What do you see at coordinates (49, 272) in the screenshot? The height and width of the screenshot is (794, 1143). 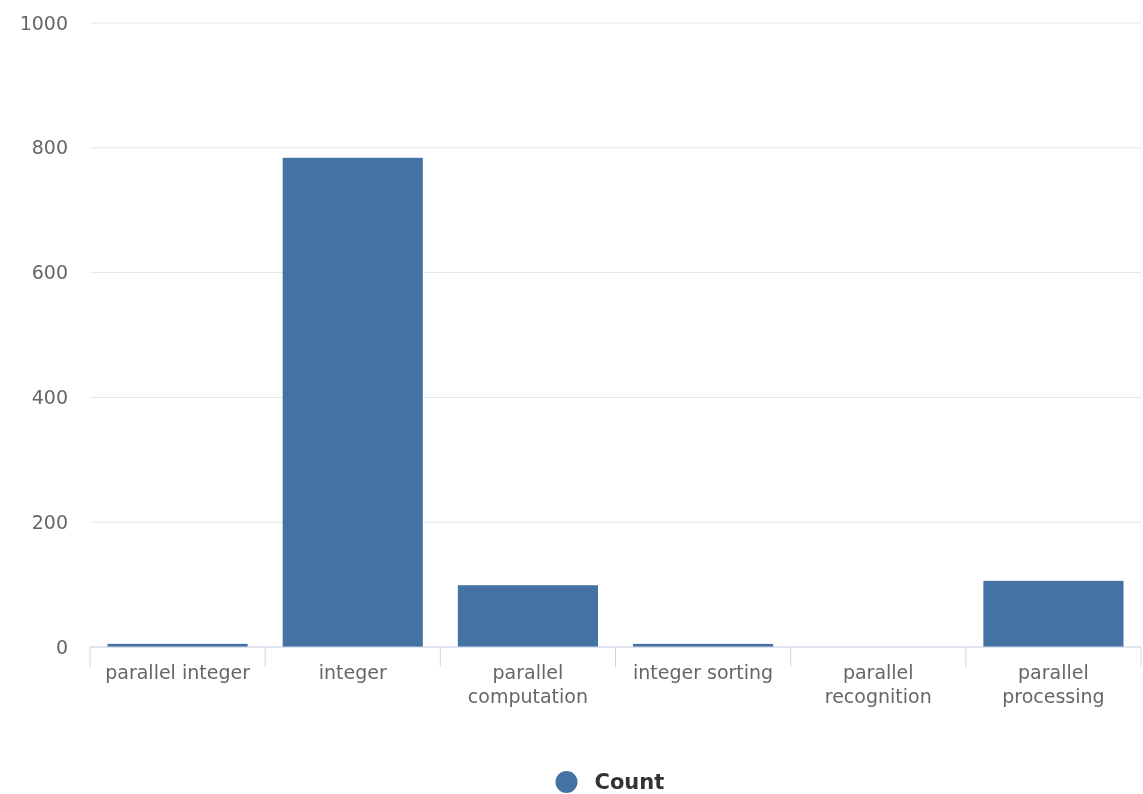 I see `y-tick-label: 600` at bounding box center [49, 272].